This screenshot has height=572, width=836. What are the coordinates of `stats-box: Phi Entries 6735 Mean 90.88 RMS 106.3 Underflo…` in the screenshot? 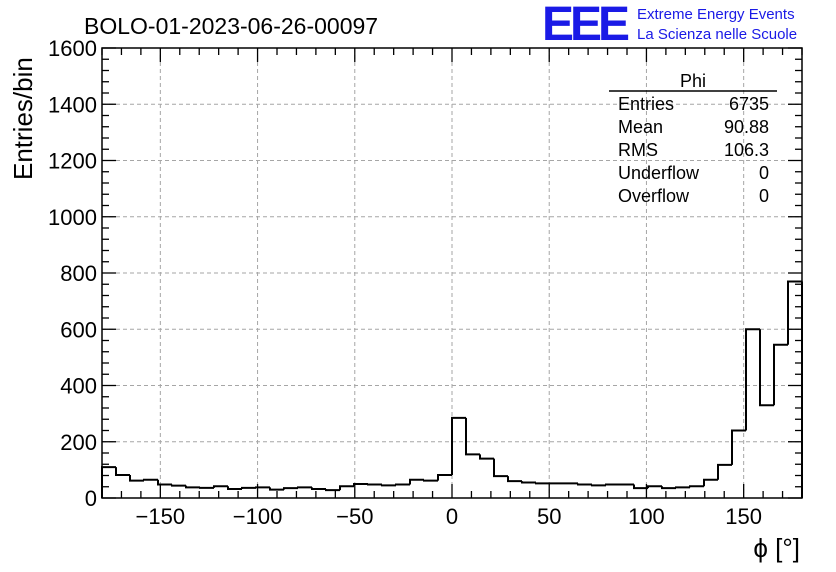 It's located at (693, 138).